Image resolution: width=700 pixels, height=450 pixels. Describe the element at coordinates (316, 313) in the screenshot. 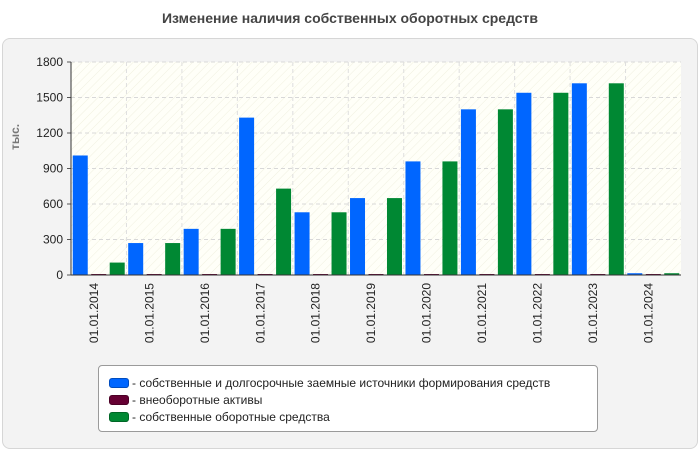

I see `x-tick-label: 01.01.2018` at that location.